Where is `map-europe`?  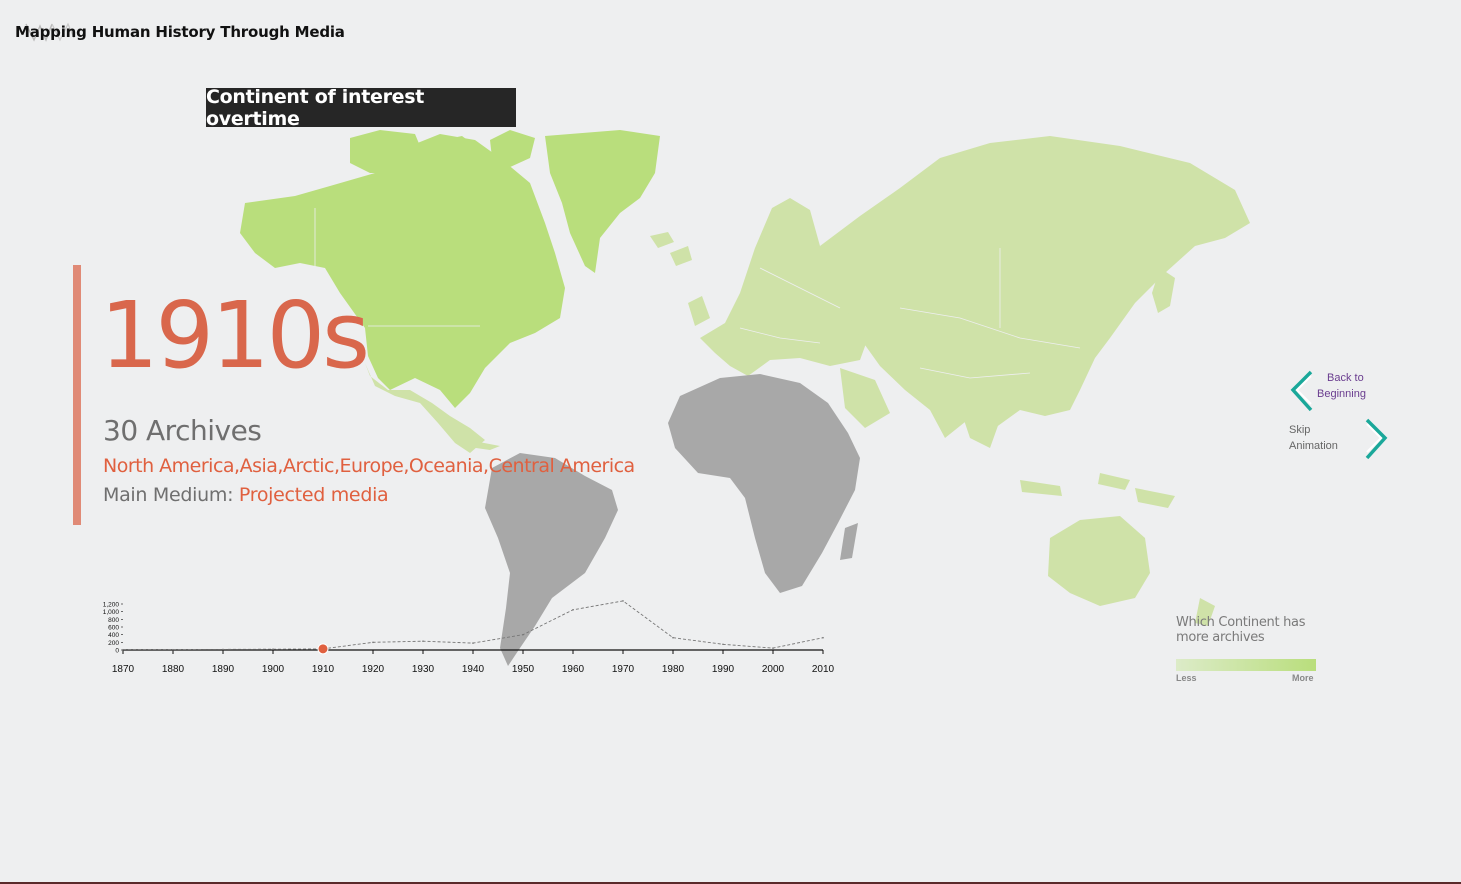
map-europe is located at coordinates (769, 287).